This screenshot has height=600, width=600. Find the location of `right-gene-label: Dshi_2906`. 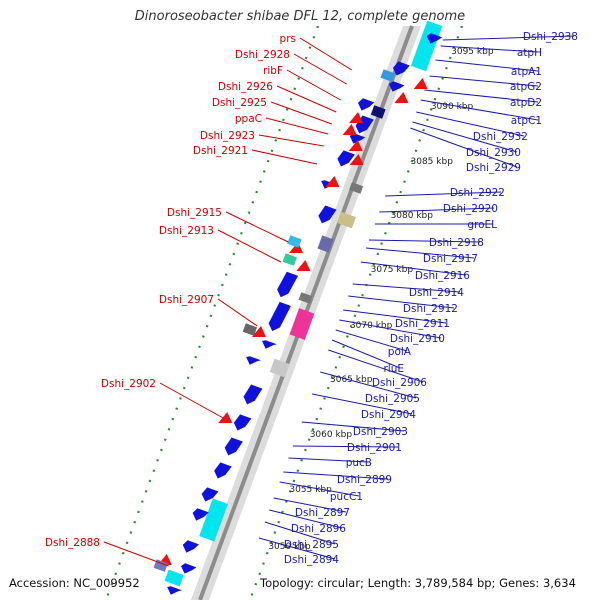

right-gene-label: Dshi_2906 is located at coordinates (399, 383).